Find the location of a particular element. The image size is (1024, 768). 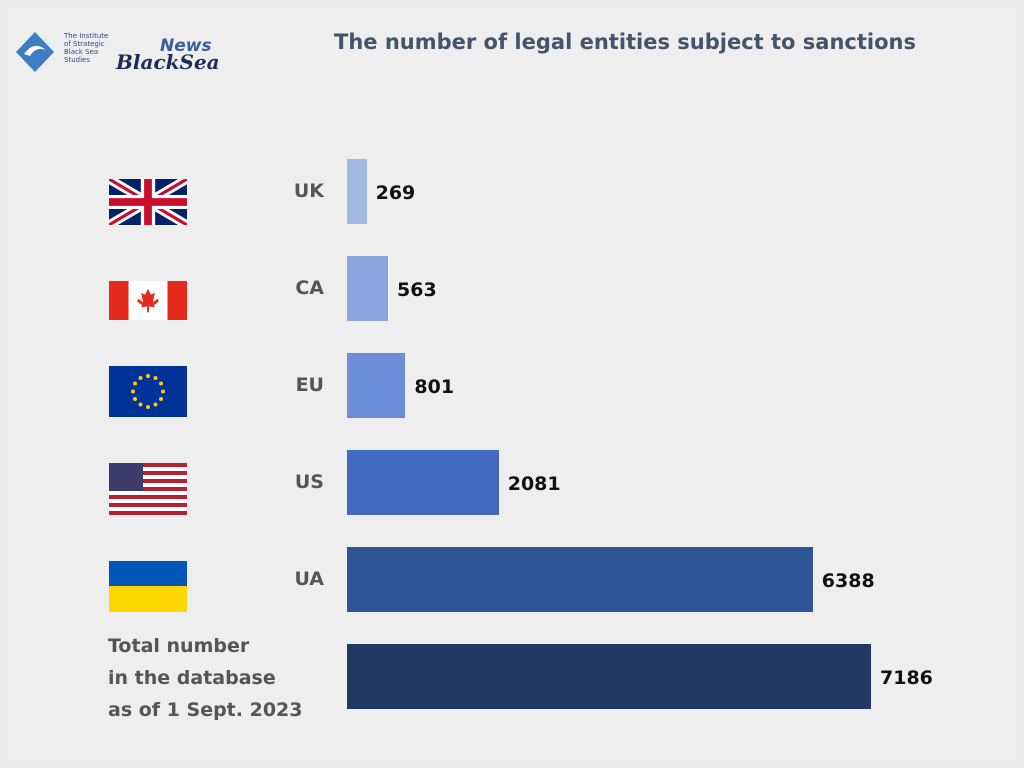

value-label: 563 is located at coordinates (417, 290).